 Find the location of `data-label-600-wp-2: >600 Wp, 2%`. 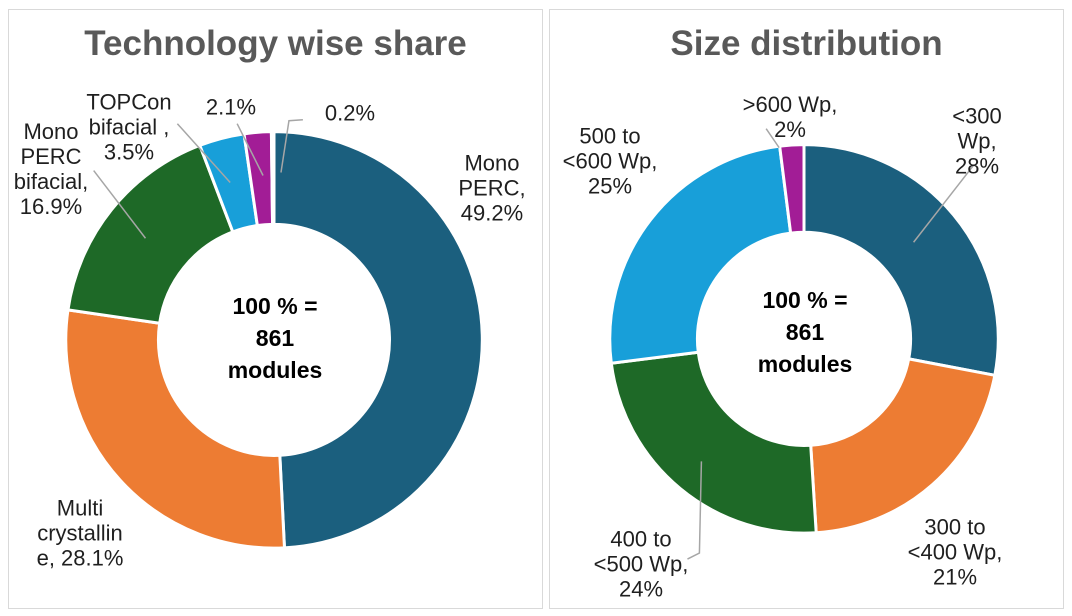

data-label-600-wp-2: >600 Wp, 2% is located at coordinates (790, 117).